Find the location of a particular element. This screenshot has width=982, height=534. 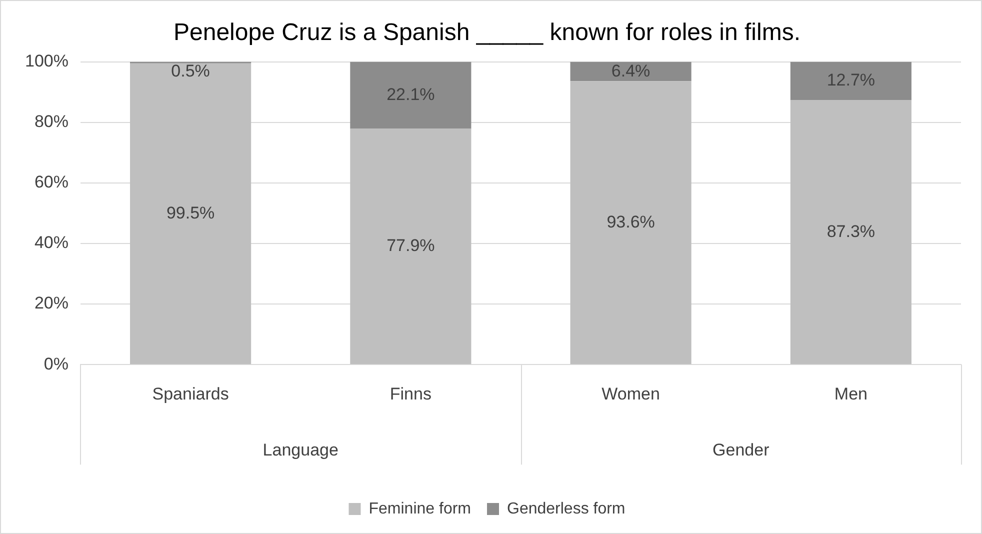

text: Gender is located at coordinates (741, 450).